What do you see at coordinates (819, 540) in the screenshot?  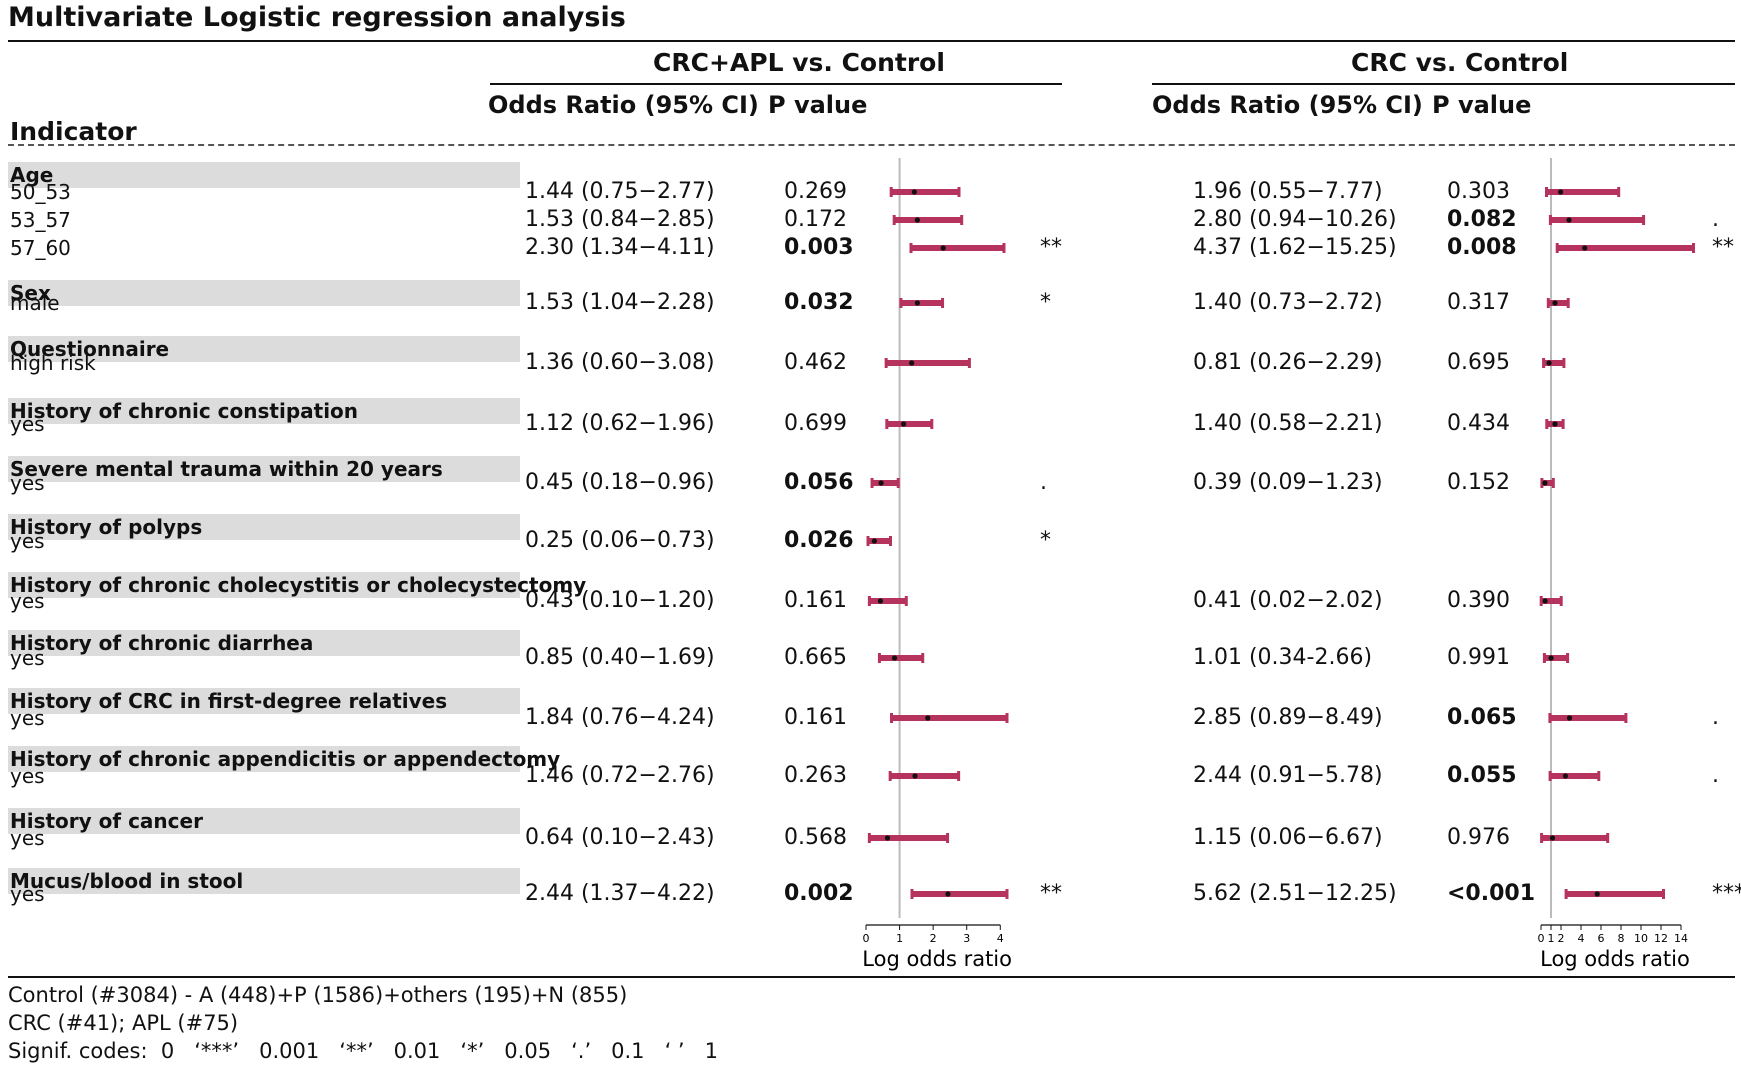 I see `p-value: 0.026` at bounding box center [819, 540].